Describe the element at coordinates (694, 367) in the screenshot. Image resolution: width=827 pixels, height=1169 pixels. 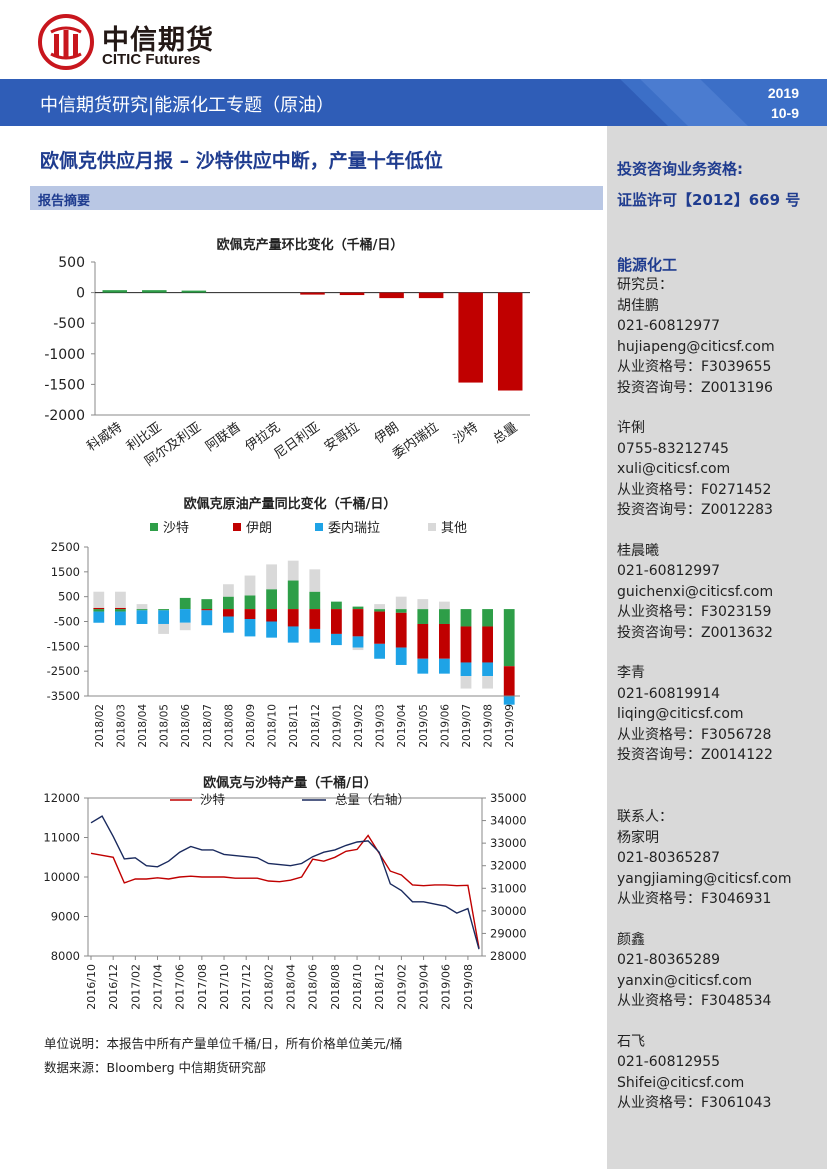
I see `researcher-cert: 从业资格号：F3039655` at that location.